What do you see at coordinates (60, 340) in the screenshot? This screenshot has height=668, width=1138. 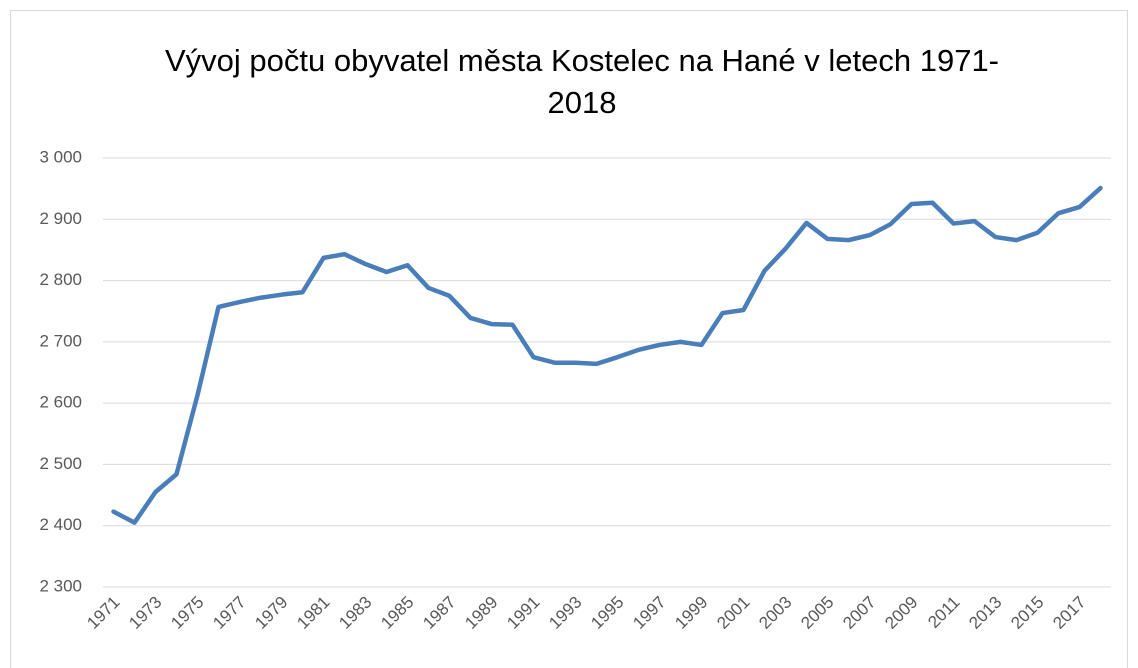 I see `y-tick-label: 2 700` at bounding box center [60, 340].